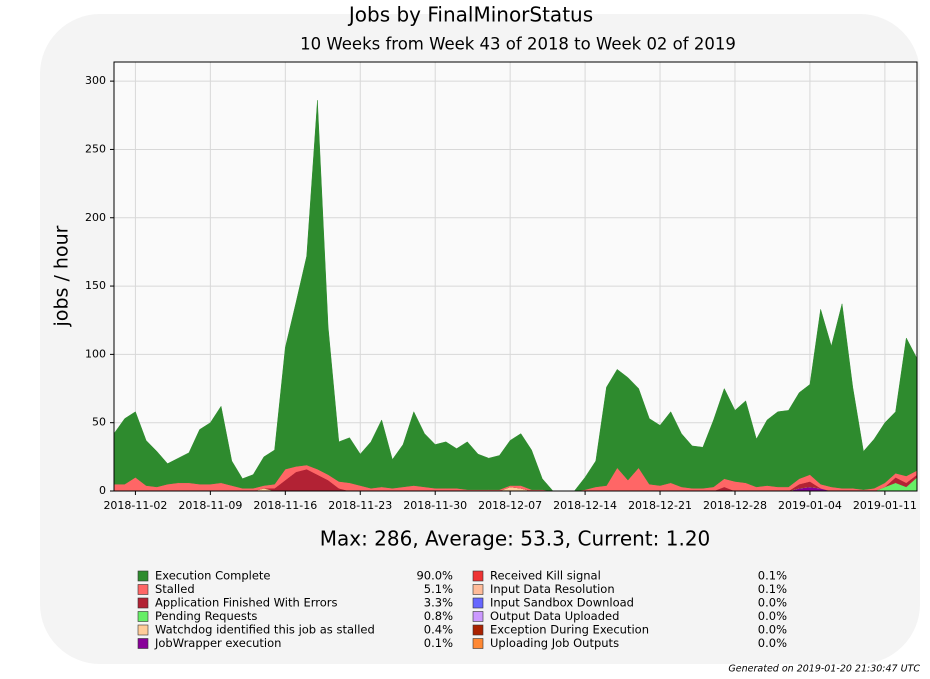  Describe the element at coordinates (62, 276) in the screenshot. I see `y-axis-label: jobs / hour` at that location.